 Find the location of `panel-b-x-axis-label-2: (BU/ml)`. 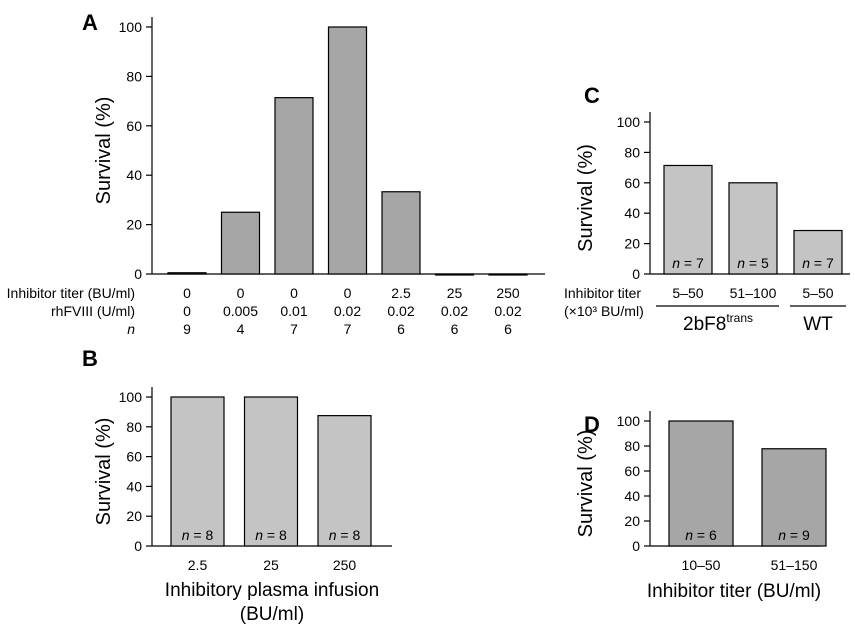

panel-b-x-axis-label-2: (BU/ml) is located at coordinates (272, 614).